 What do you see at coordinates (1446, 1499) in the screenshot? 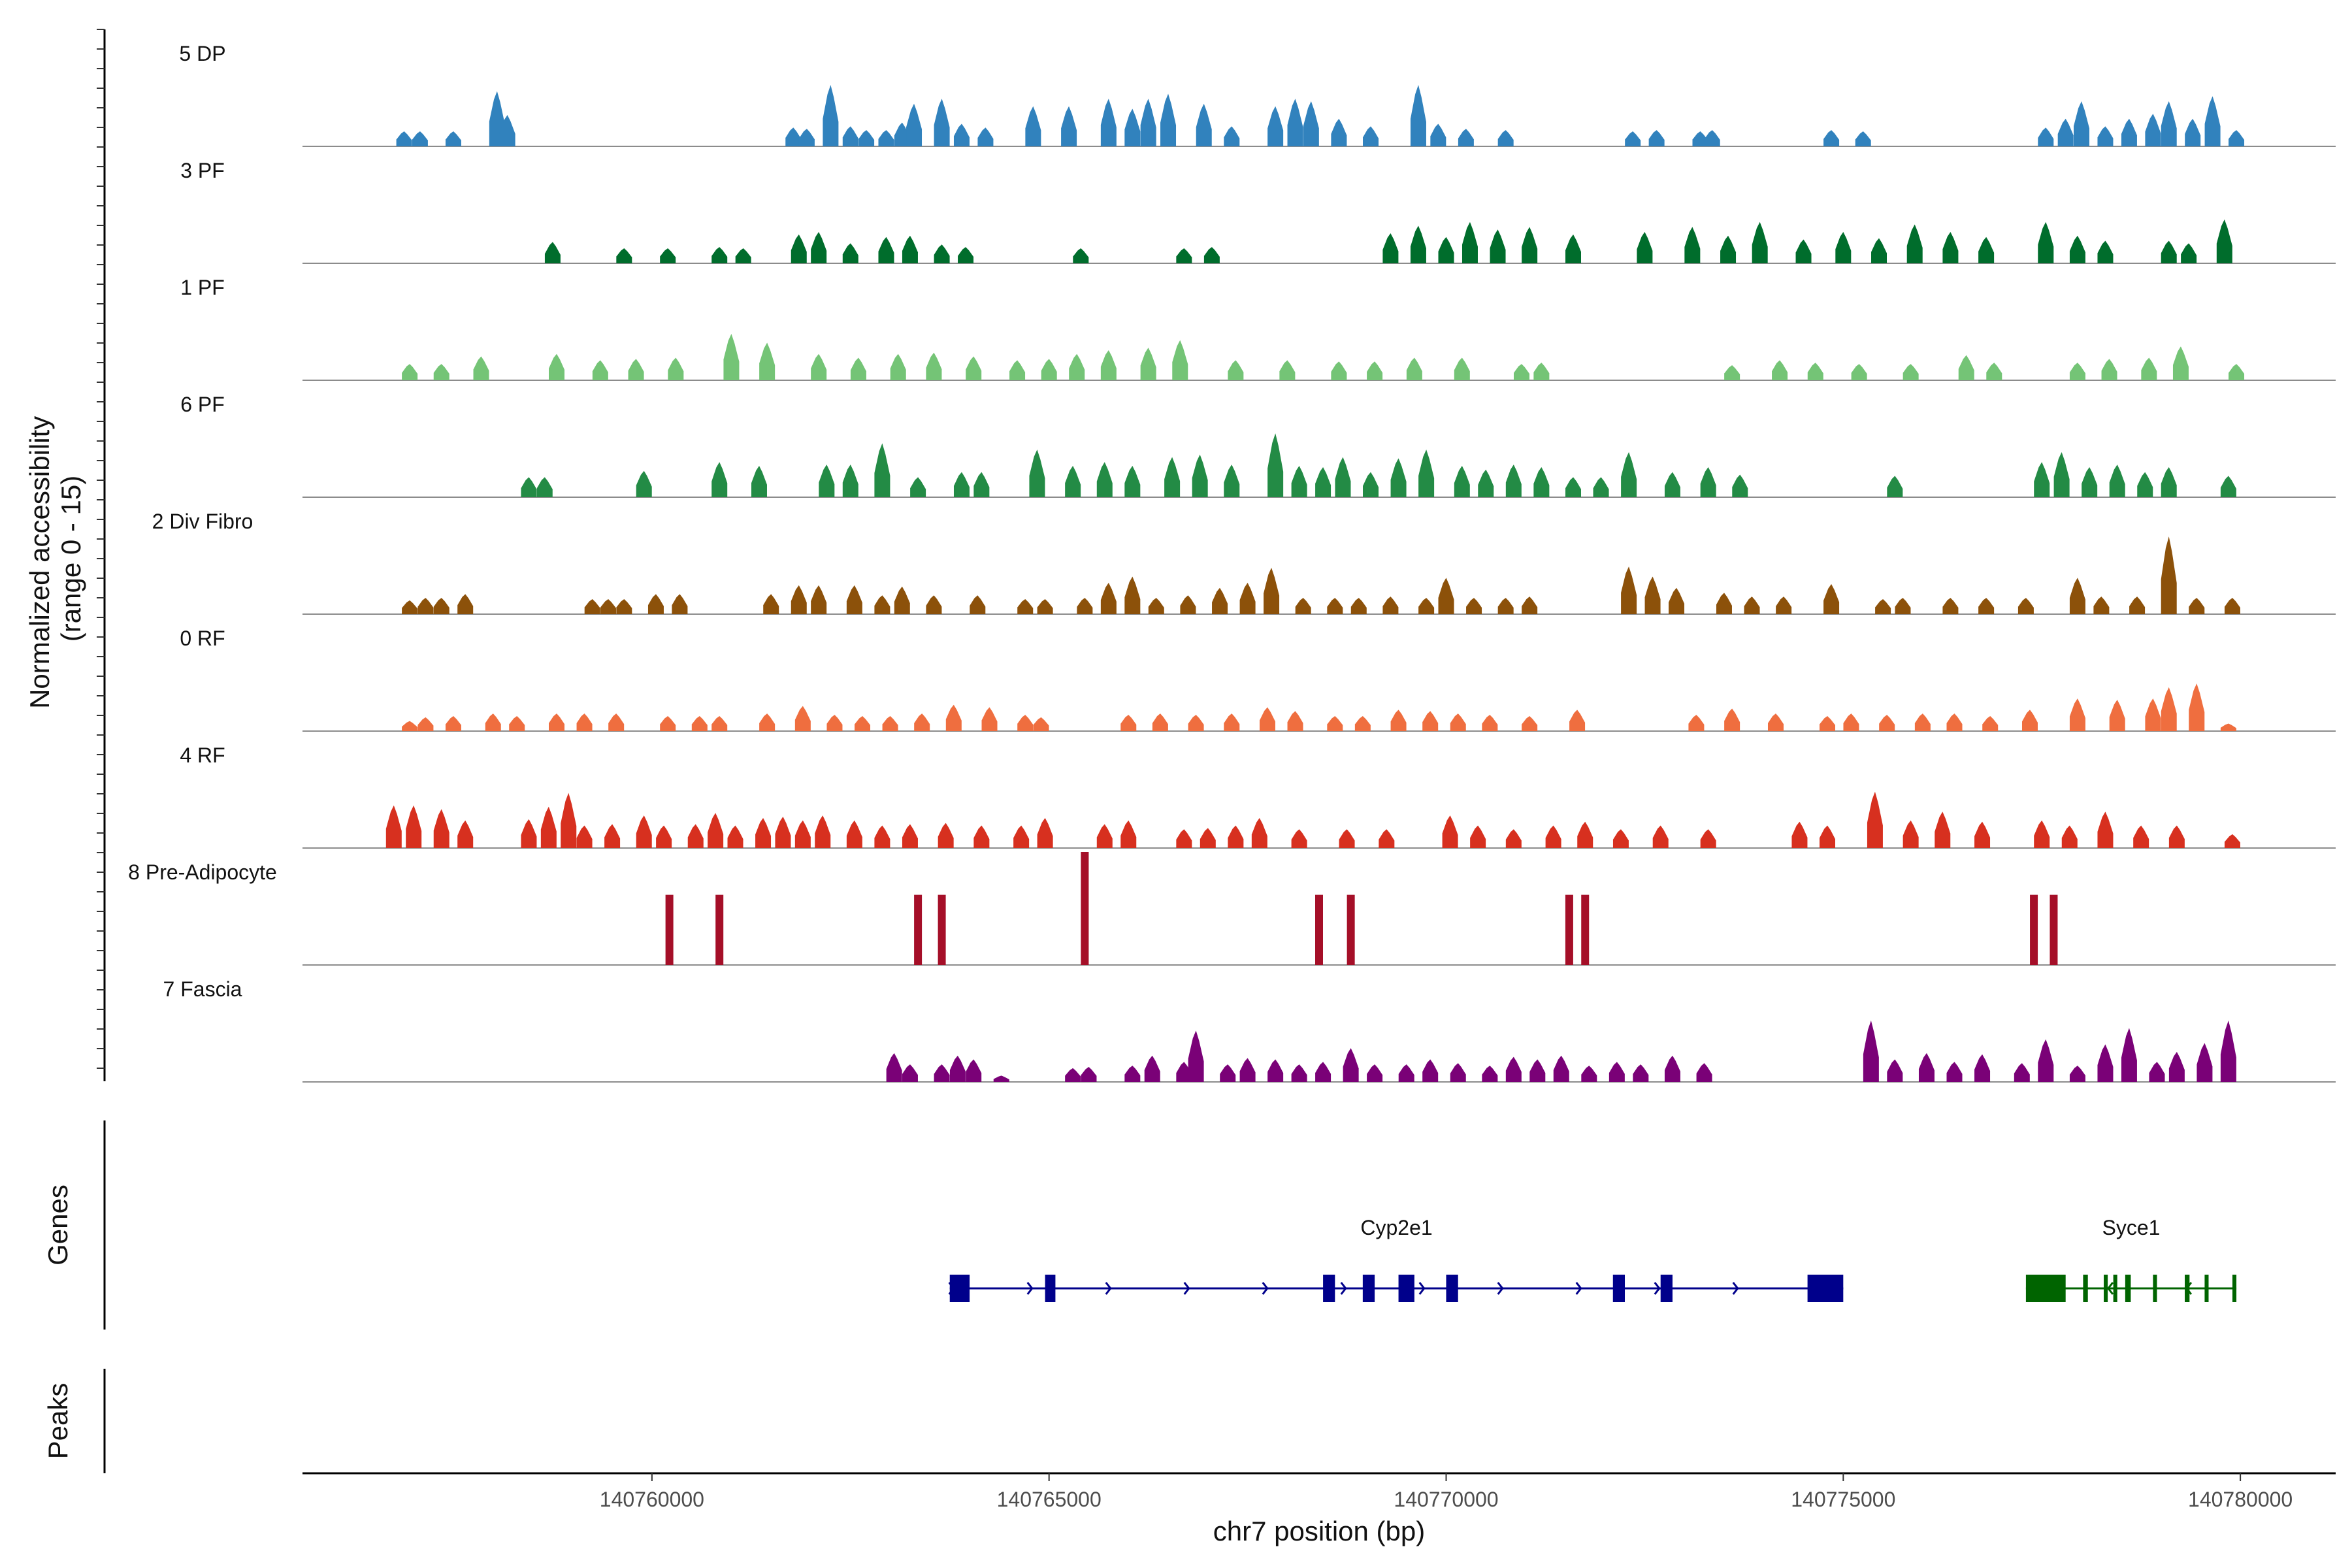
I see `x-tick-label-2: 140770000` at bounding box center [1446, 1499].